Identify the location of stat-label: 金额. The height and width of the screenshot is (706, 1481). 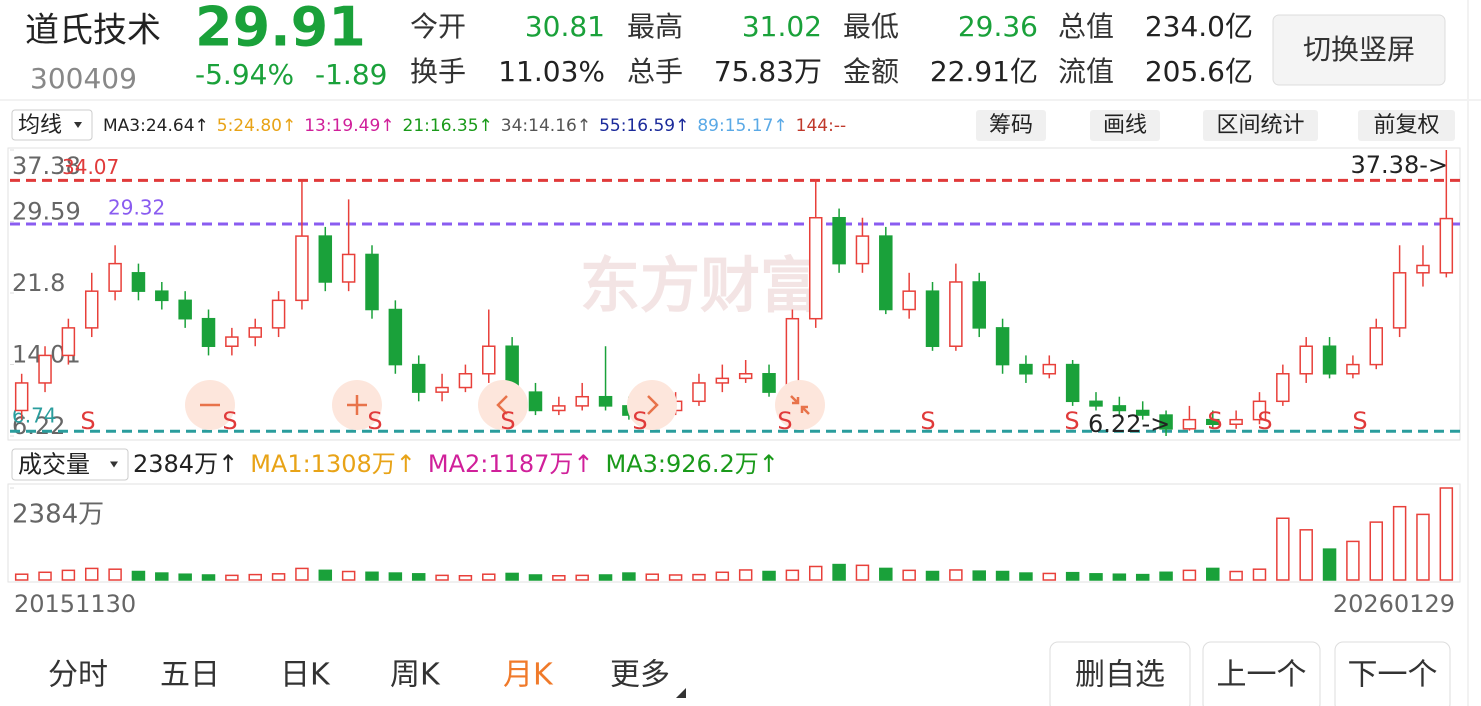
(871, 71).